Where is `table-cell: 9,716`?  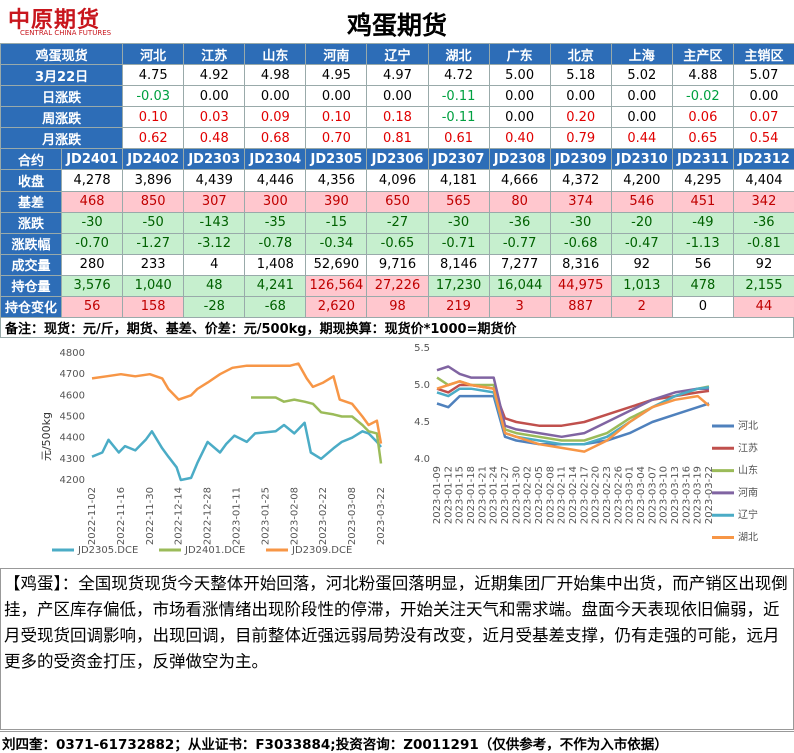 table-cell: 9,716 is located at coordinates (397, 264).